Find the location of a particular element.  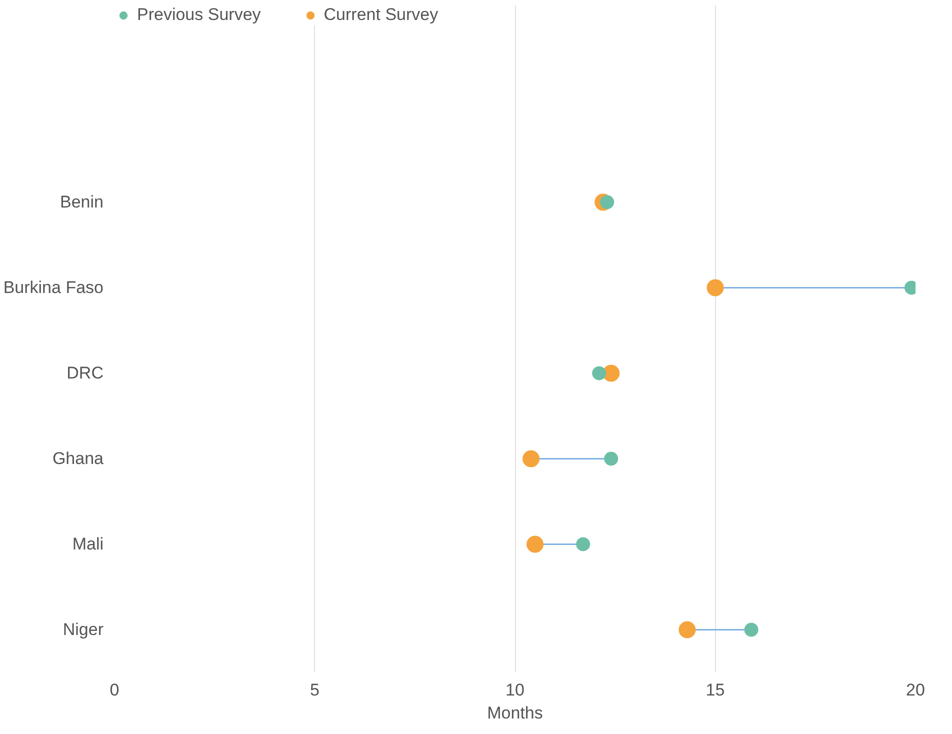

y-tick-label: Niger is located at coordinates (83, 630).